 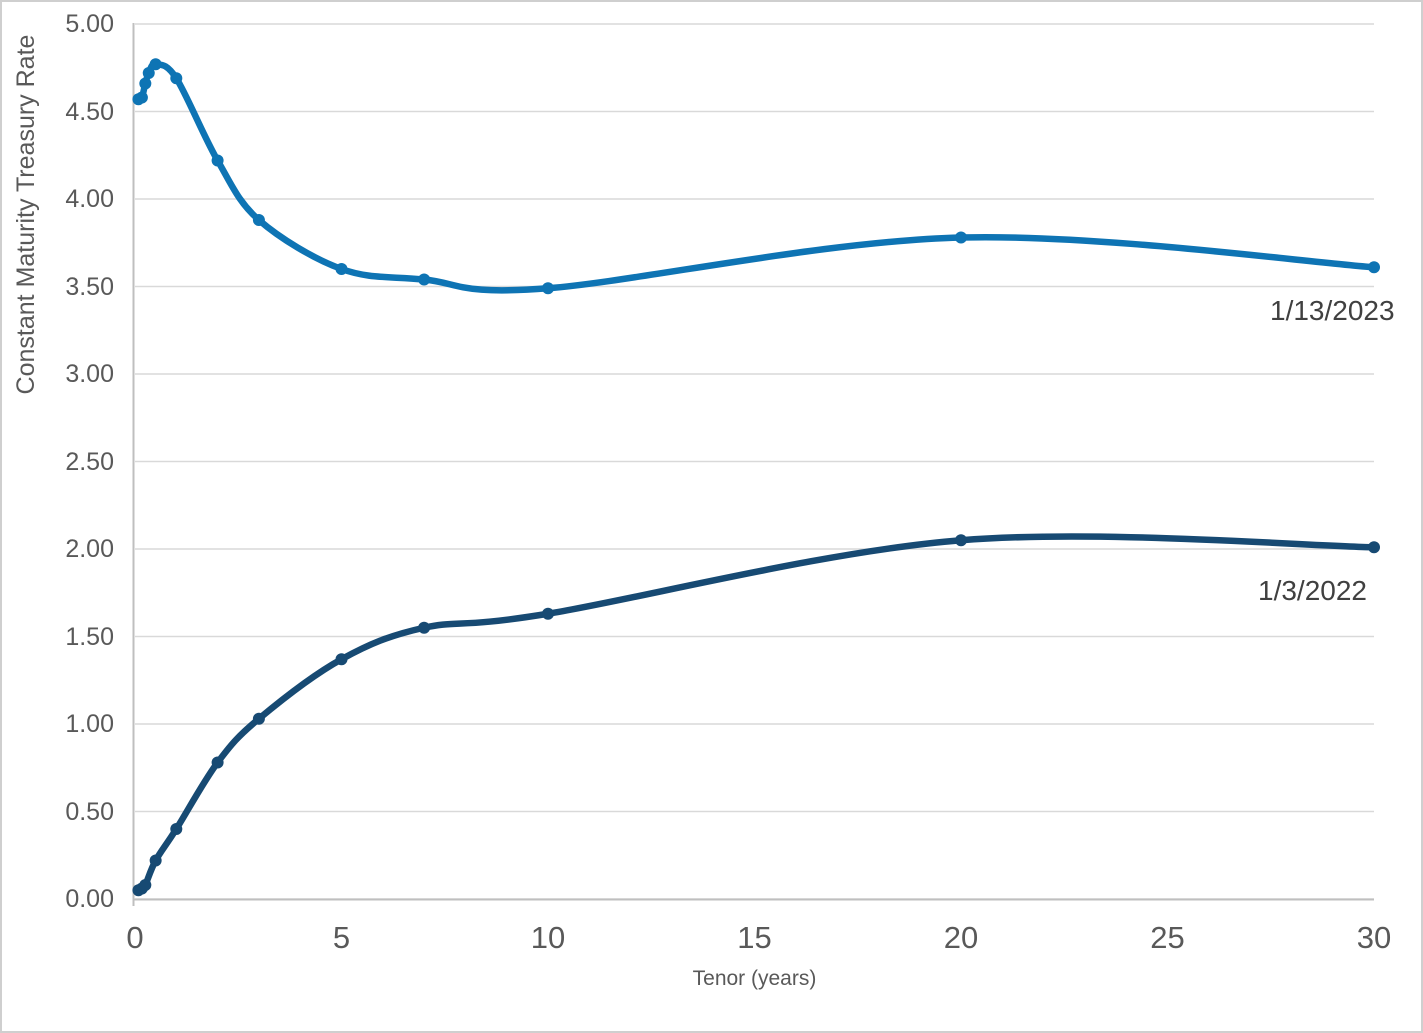 What do you see at coordinates (89, 374) in the screenshot?
I see `y-tick-label: 3.00` at bounding box center [89, 374].